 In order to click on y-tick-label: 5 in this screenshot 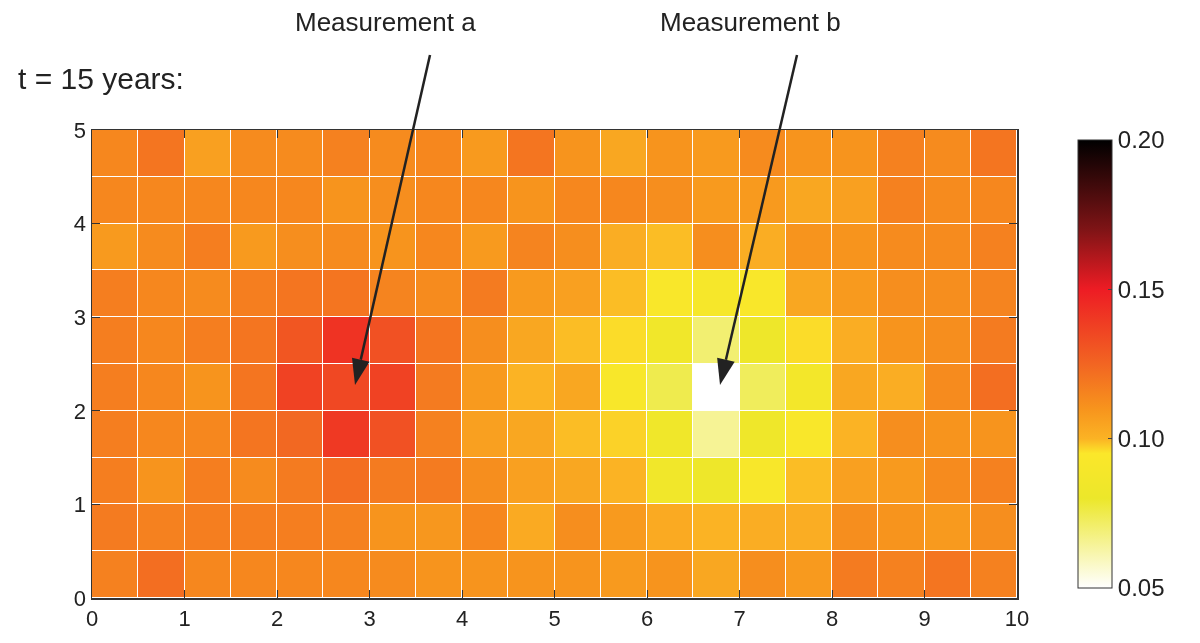, I will do `click(80, 130)`.